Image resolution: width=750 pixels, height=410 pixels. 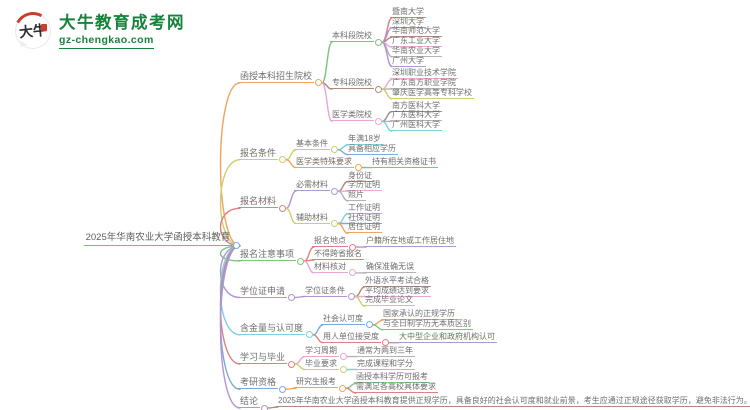 What do you see at coordinates (158, 239) in the screenshot?
I see `mindmap-root-node: 2025年华南农业大学函授本科教育` at bounding box center [158, 239].